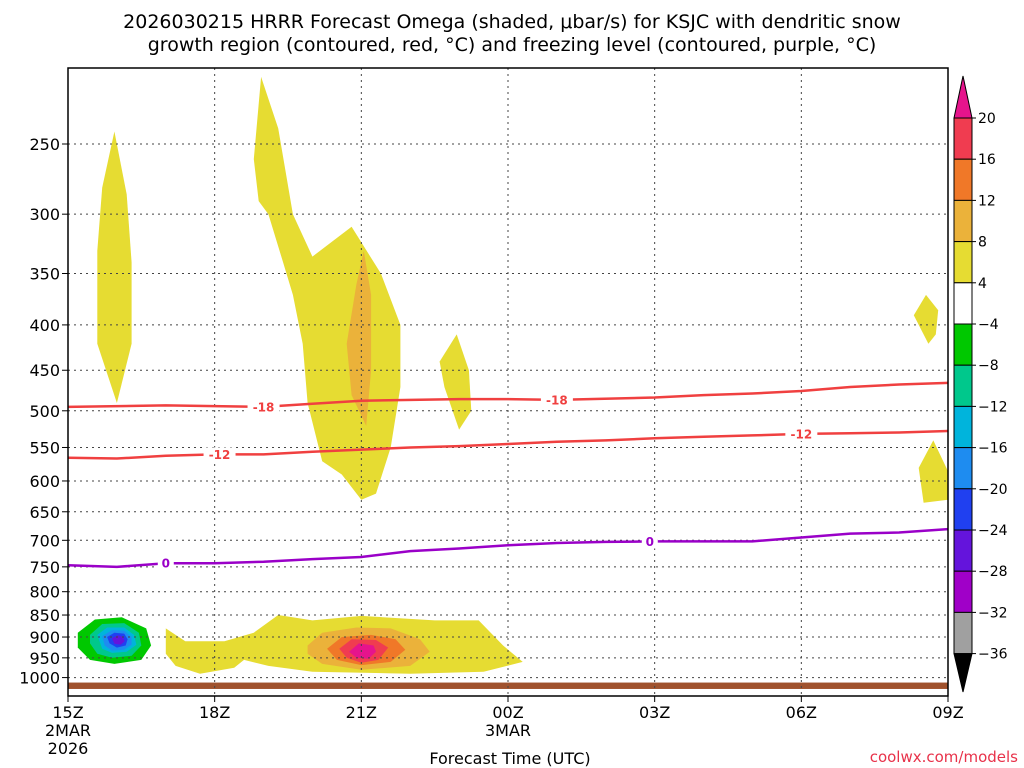  Describe the element at coordinates (987, 119) in the screenshot. I see `colorbar-tick-label-0: 20` at that location.